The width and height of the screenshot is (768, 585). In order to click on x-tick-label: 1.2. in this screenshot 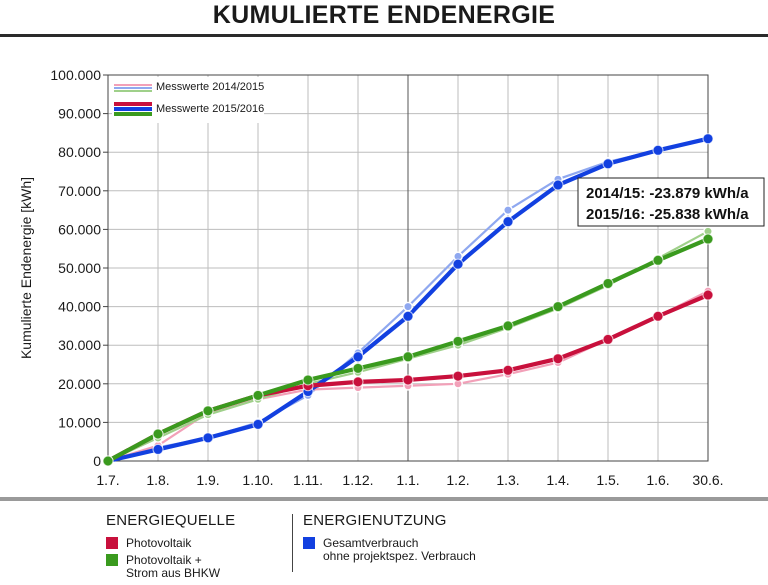, I will do `click(457, 480)`.